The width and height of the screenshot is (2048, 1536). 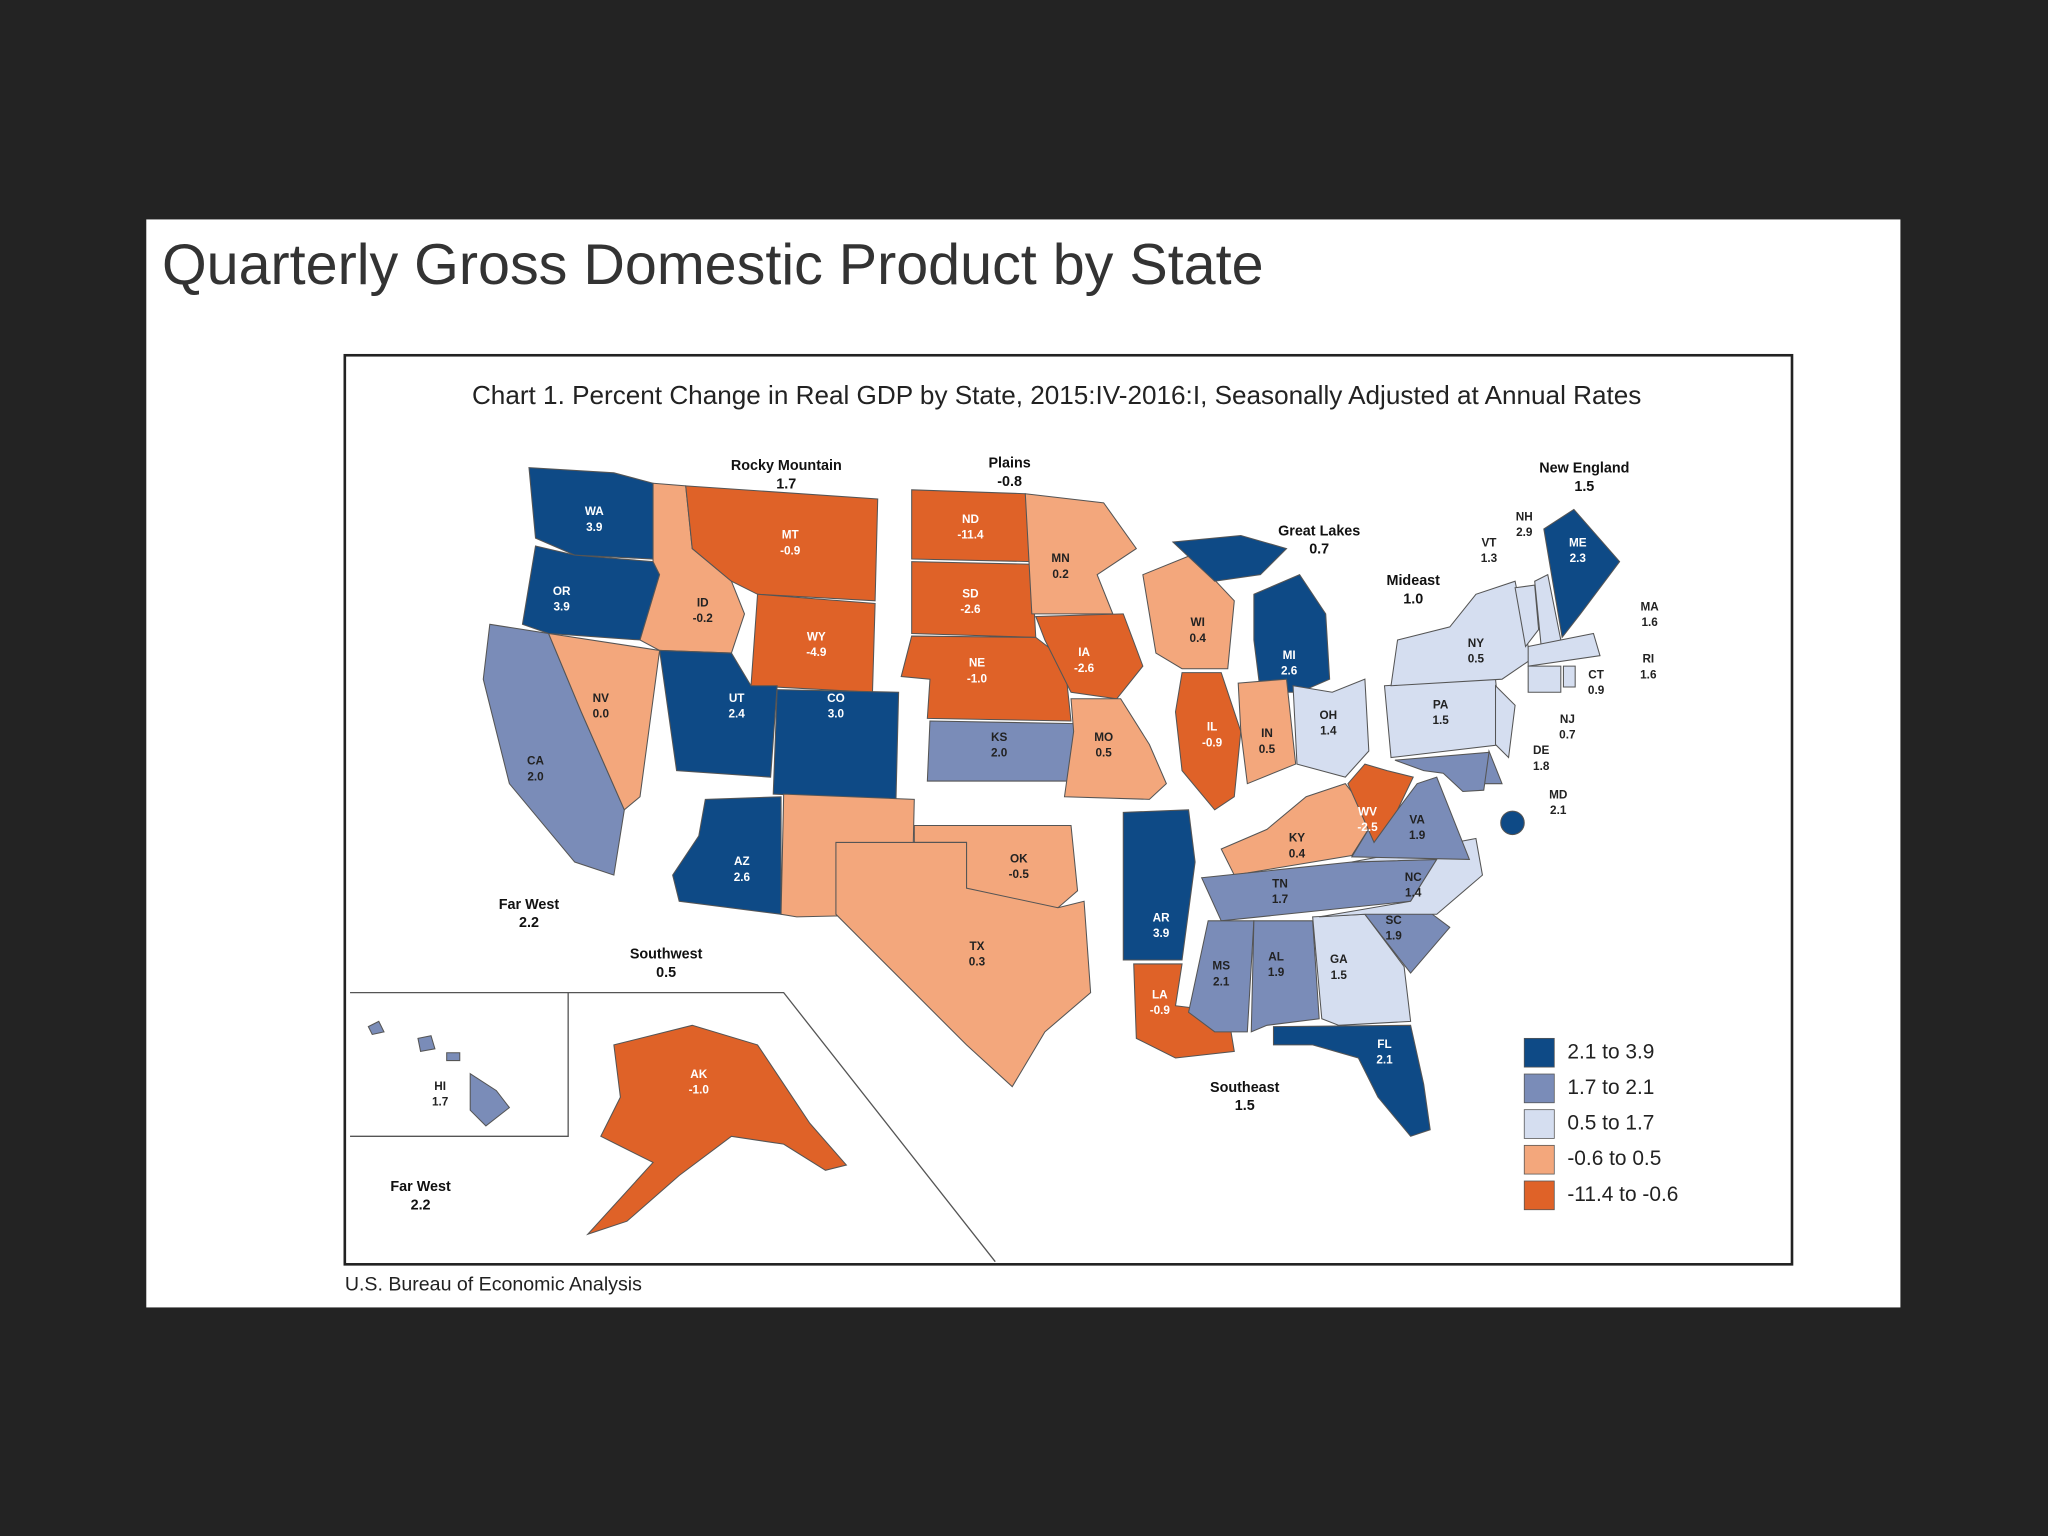 I want to click on state-value: -11.4, so click(x=970, y=535).